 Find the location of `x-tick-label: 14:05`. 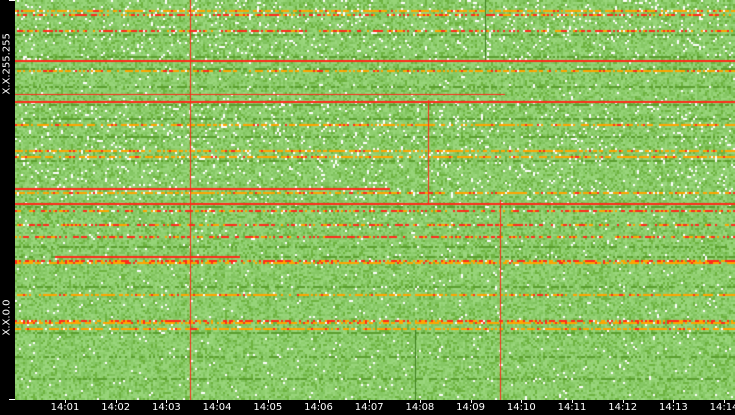

x-tick-label: 14:05 is located at coordinates (268, 407).